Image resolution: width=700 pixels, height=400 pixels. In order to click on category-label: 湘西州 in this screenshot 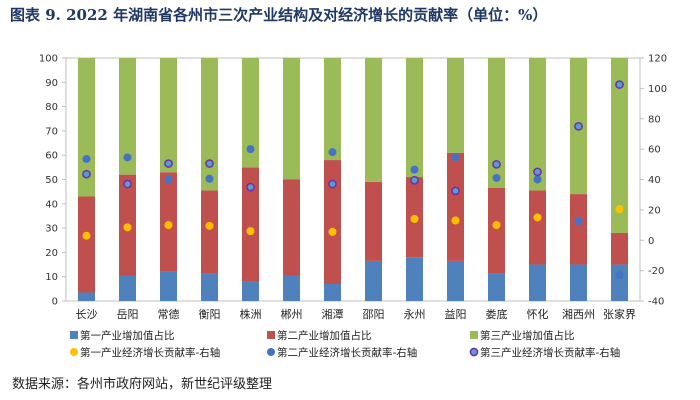, I will do `click(578, 314)`.